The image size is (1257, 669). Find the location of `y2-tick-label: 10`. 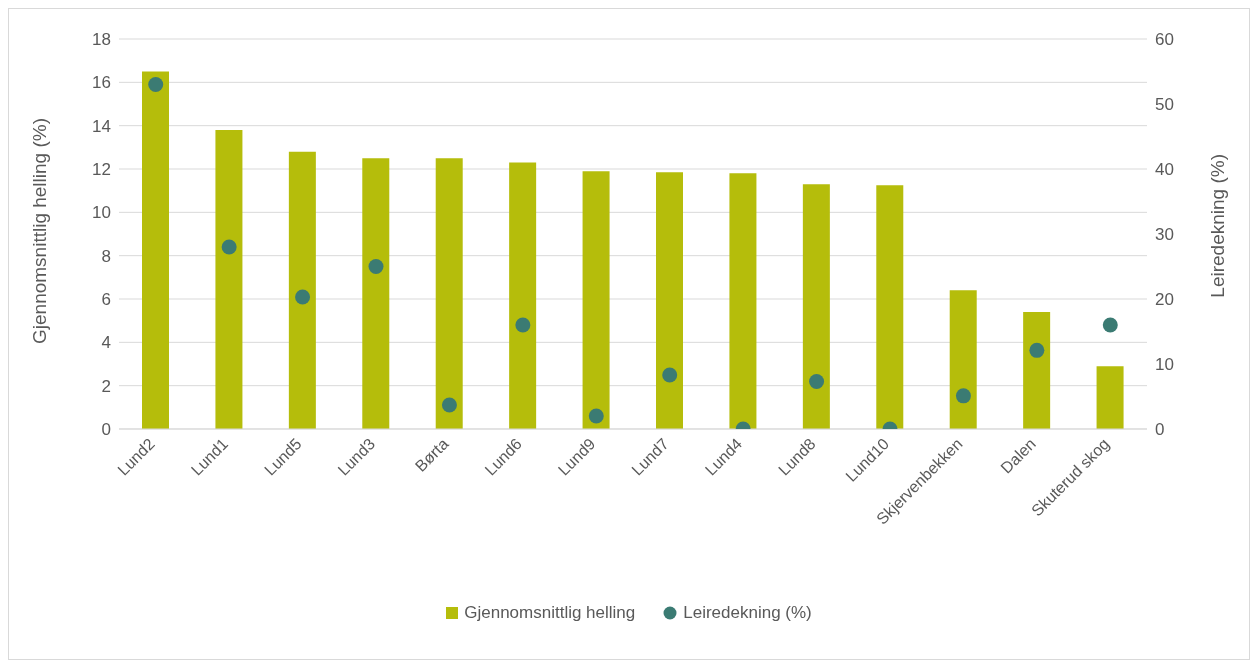

y2-tick-label: 10 is located at coordinates (1164, 365).